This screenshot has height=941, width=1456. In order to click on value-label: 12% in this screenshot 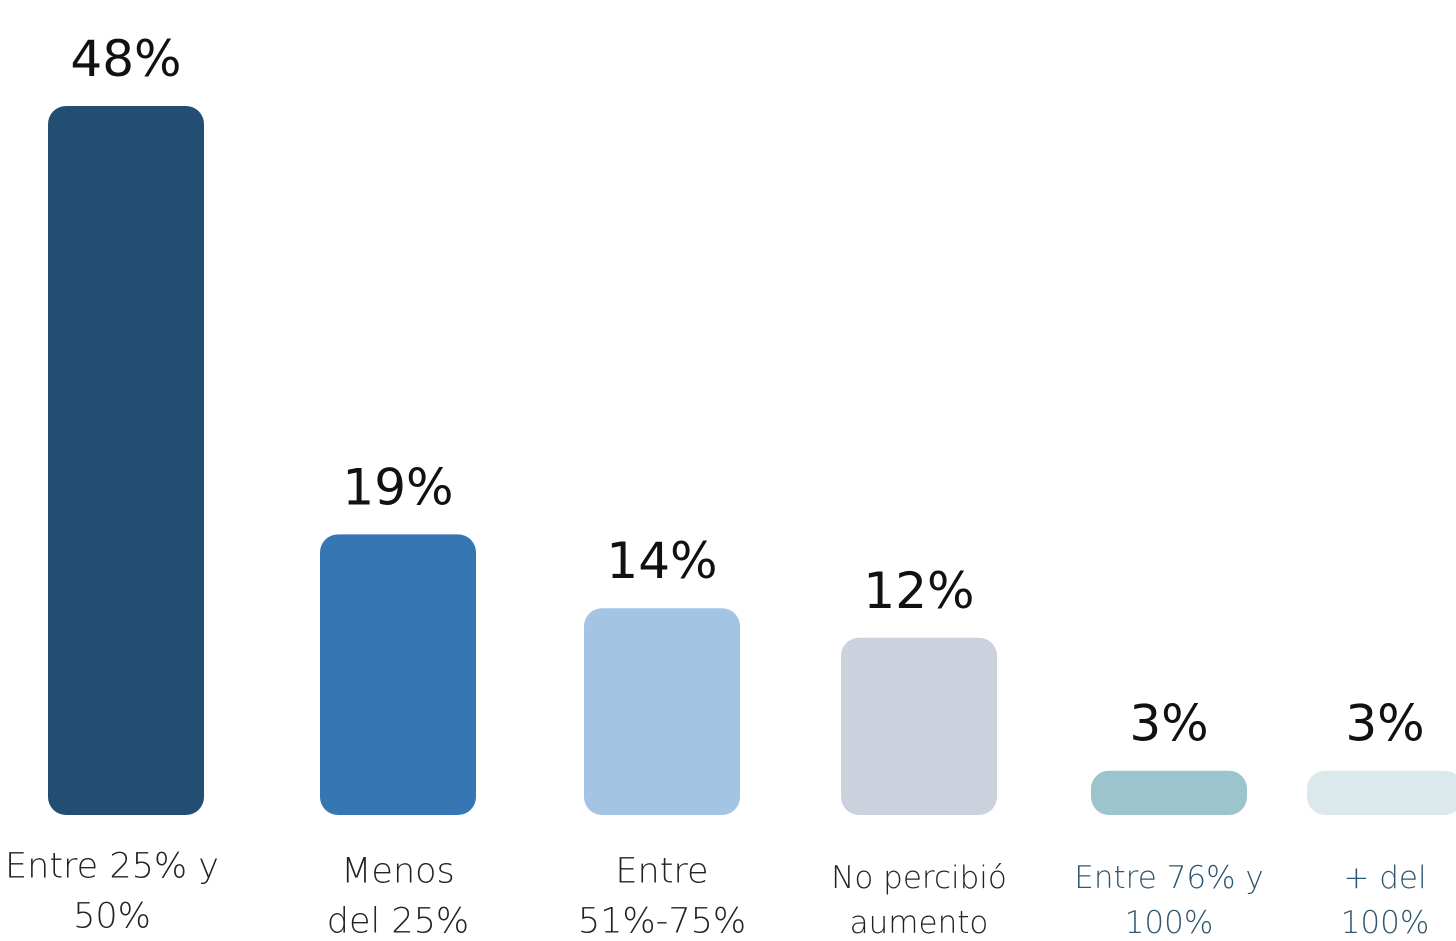, I will do `click(918, 591)`.